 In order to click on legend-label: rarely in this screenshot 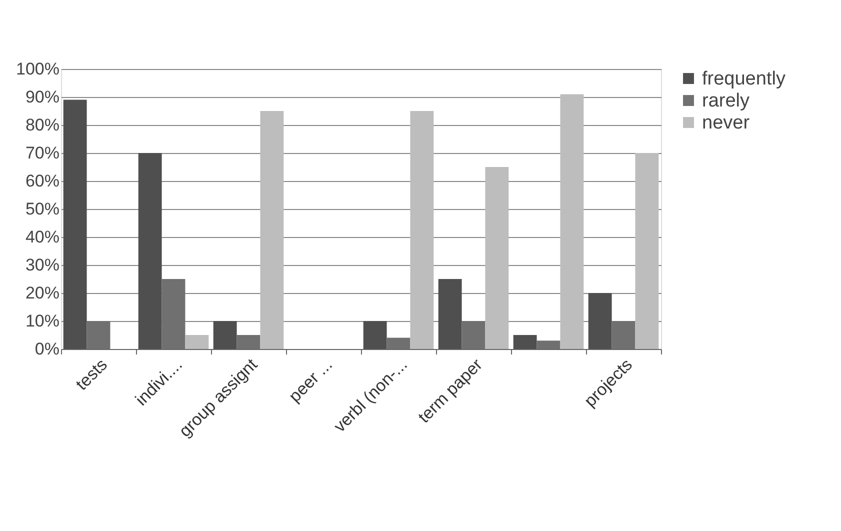, I will do `click(726, 101)`.